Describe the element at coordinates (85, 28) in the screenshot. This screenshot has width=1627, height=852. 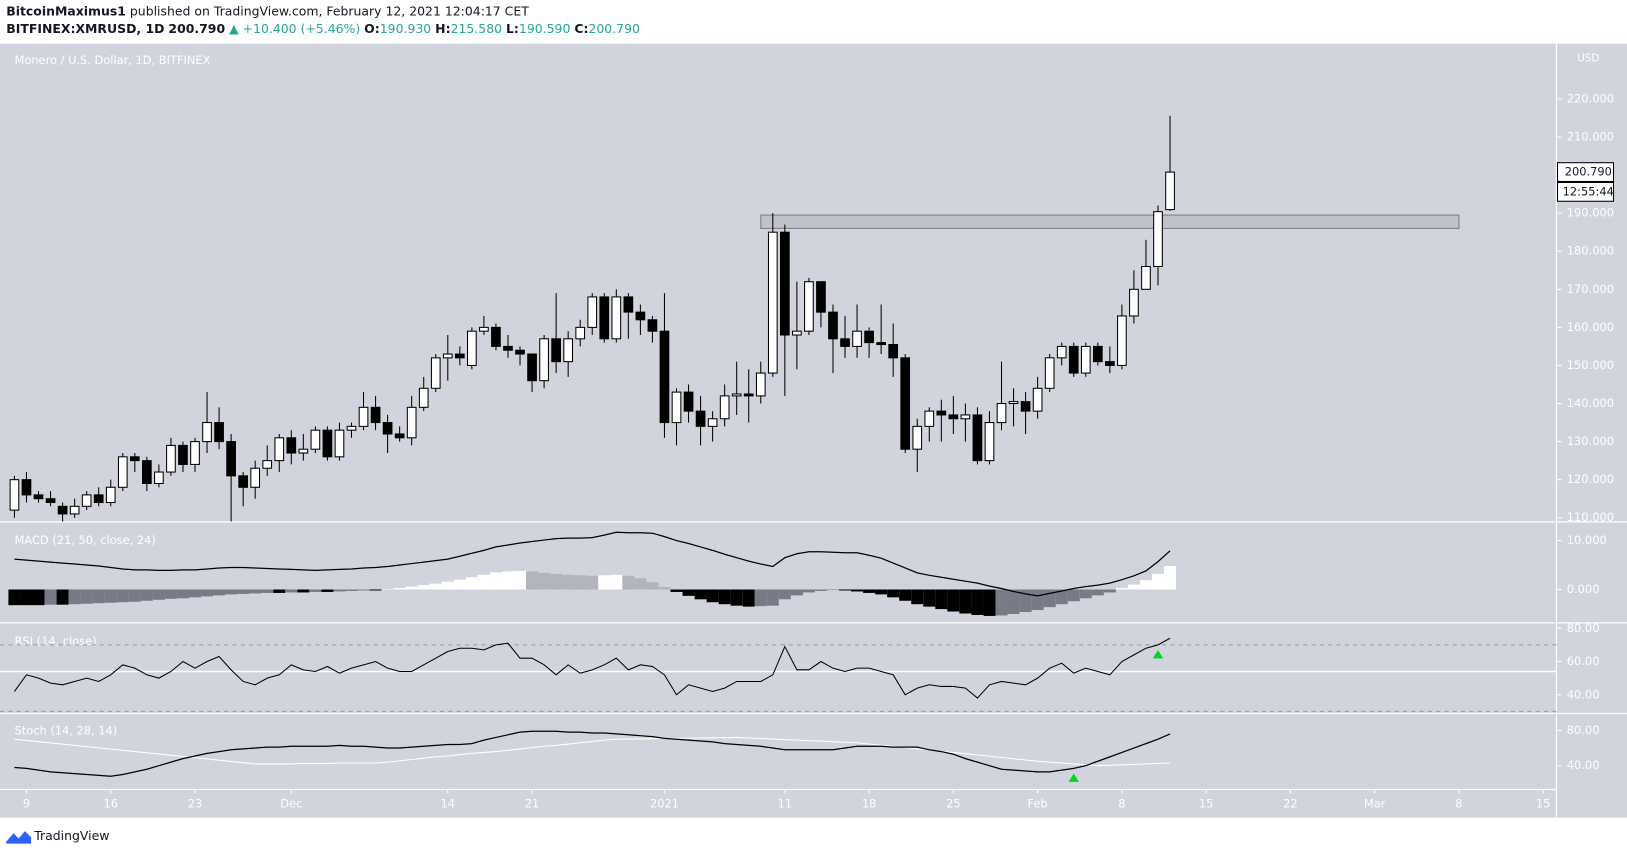
I see `symbol: BITFINEX:XMRUSD, 1D` at that location.